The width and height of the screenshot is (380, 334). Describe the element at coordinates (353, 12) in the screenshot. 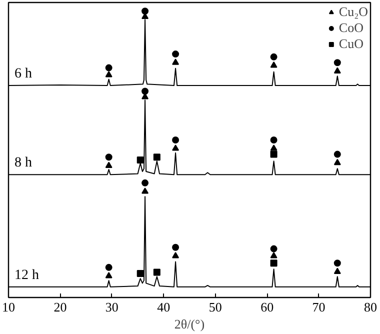

I see `legend-label: Cu₂O` at that location.